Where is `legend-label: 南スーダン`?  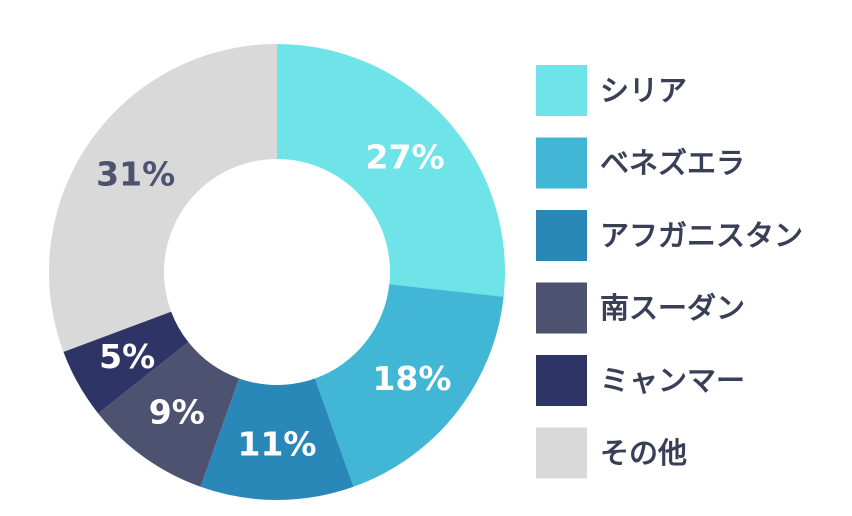
legend-label: 南スーダン is located at coordinates (672, 308).